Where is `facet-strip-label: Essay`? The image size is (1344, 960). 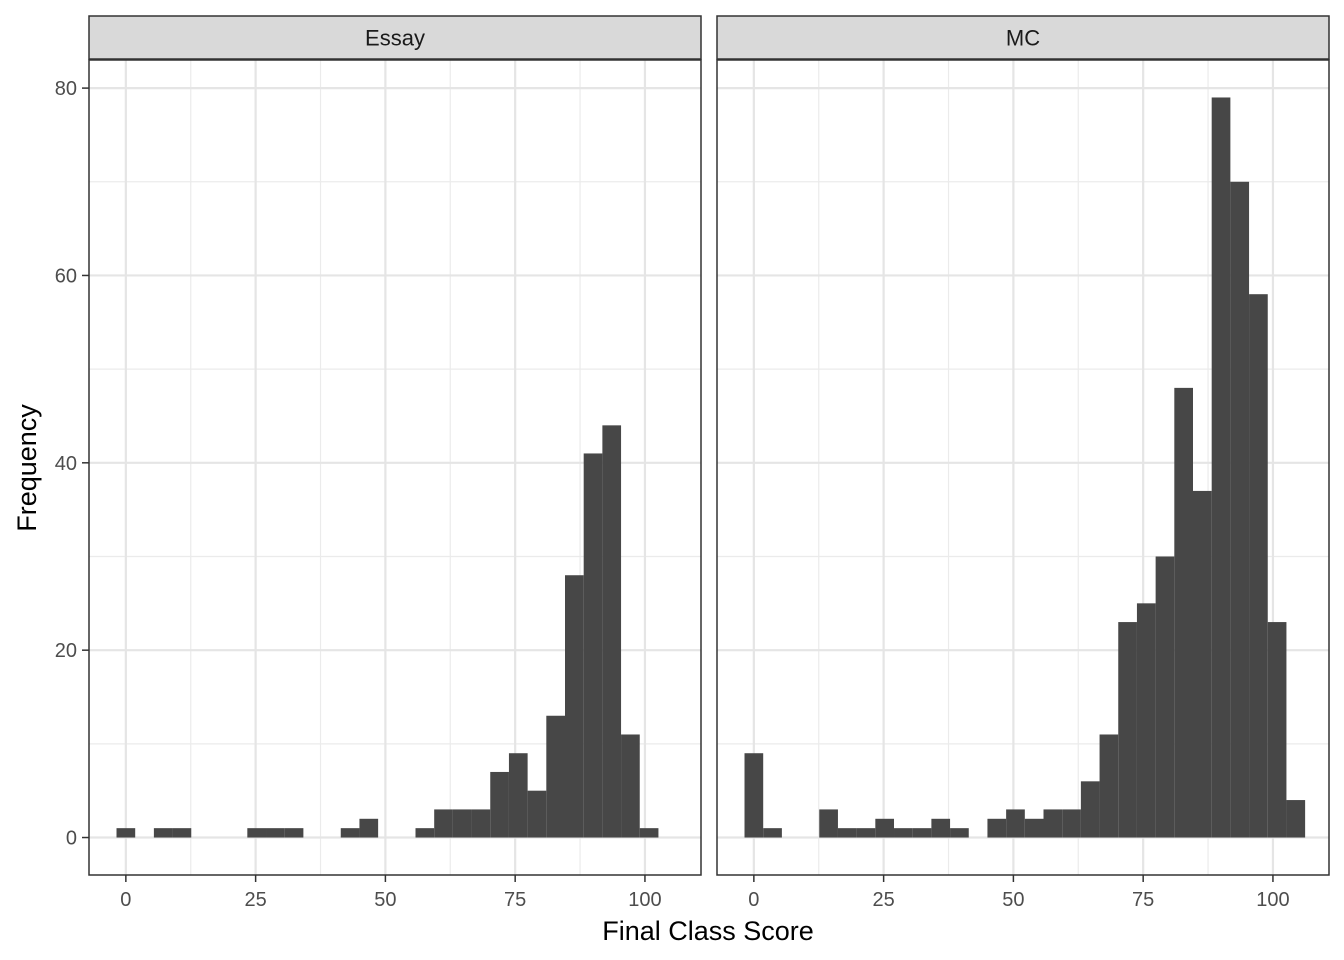
facet-strip-label: Essay is located at coordinates (395, 38).